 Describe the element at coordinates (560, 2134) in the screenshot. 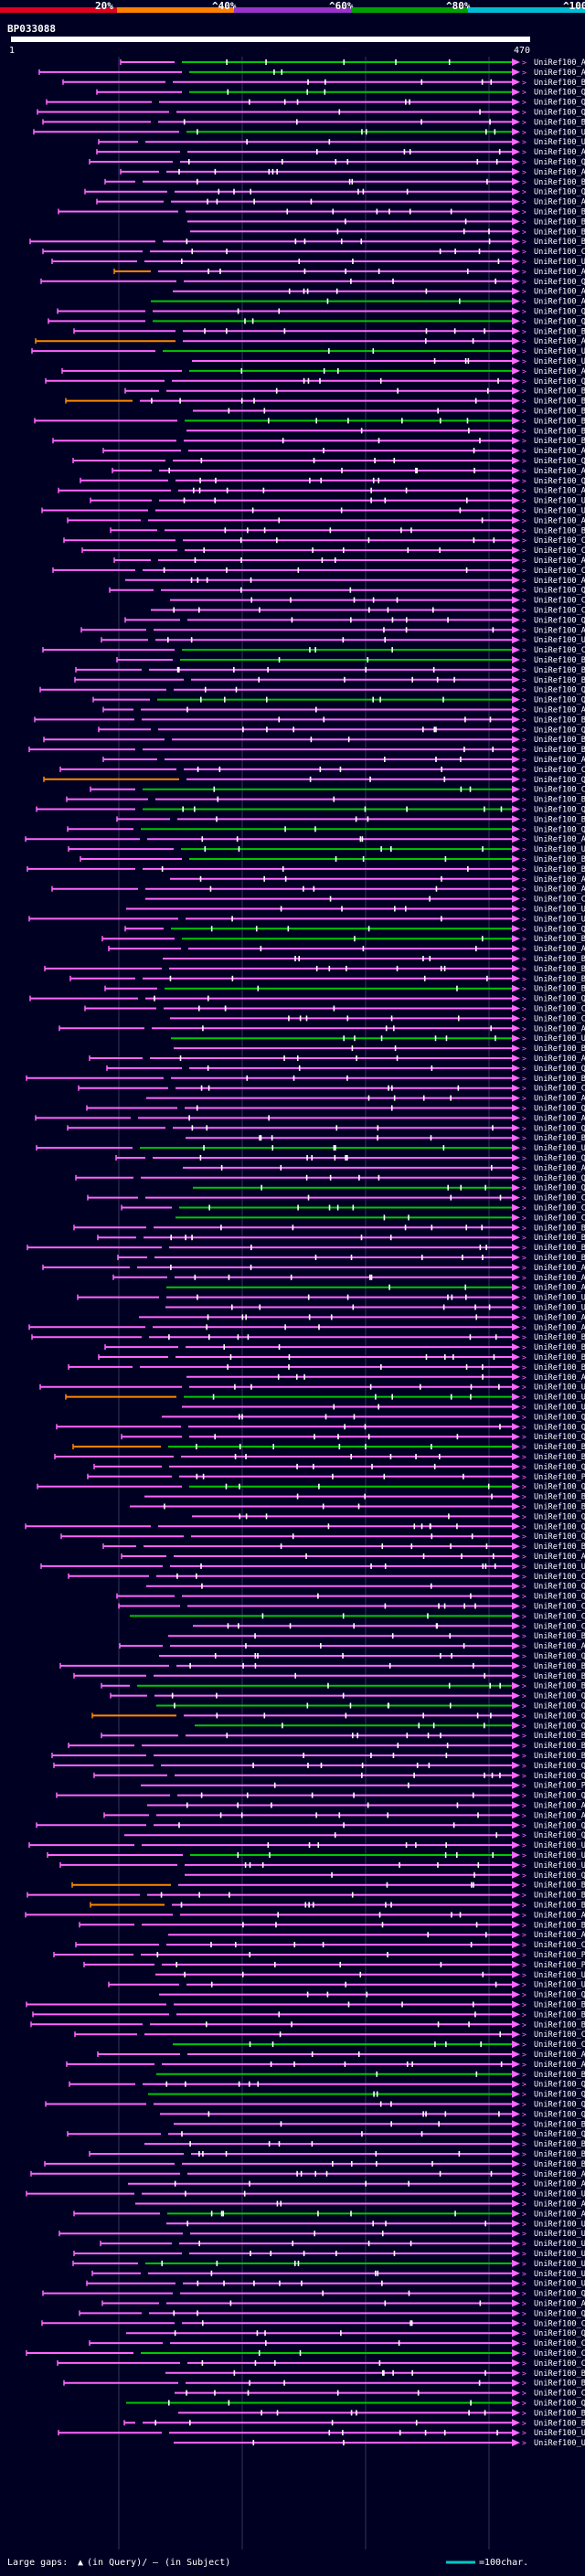

I see `hit-label: UniRef100_Q7Z233` at that location.